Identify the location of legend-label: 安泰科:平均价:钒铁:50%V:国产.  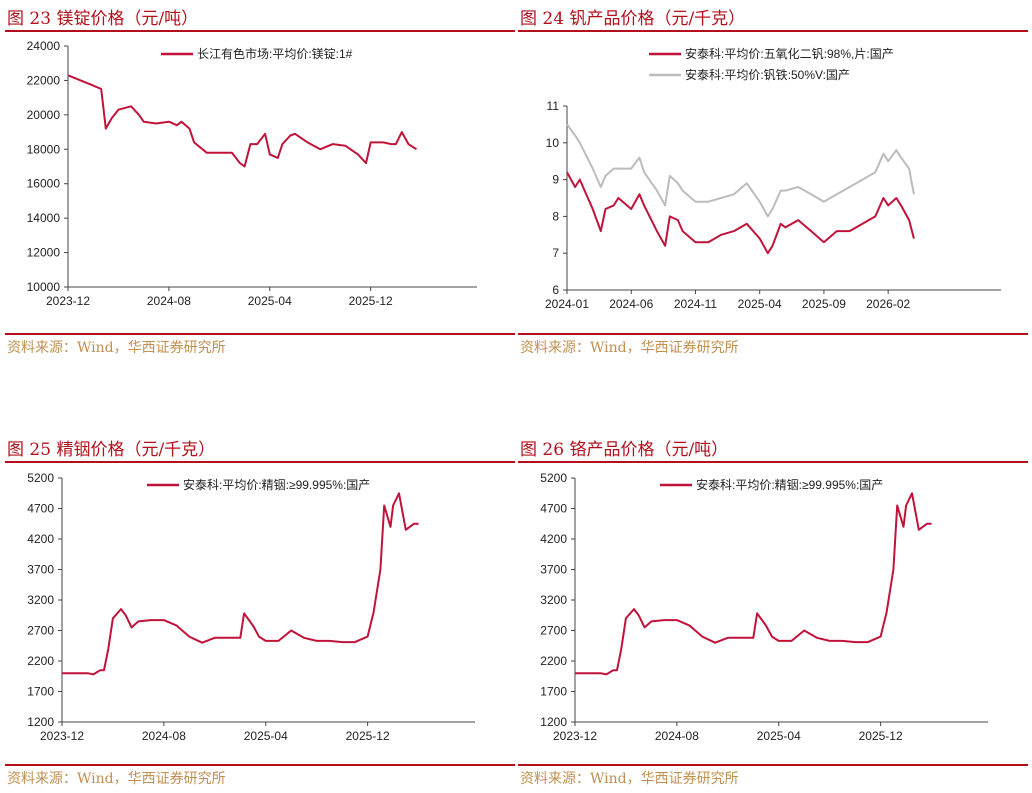
(767, 74).